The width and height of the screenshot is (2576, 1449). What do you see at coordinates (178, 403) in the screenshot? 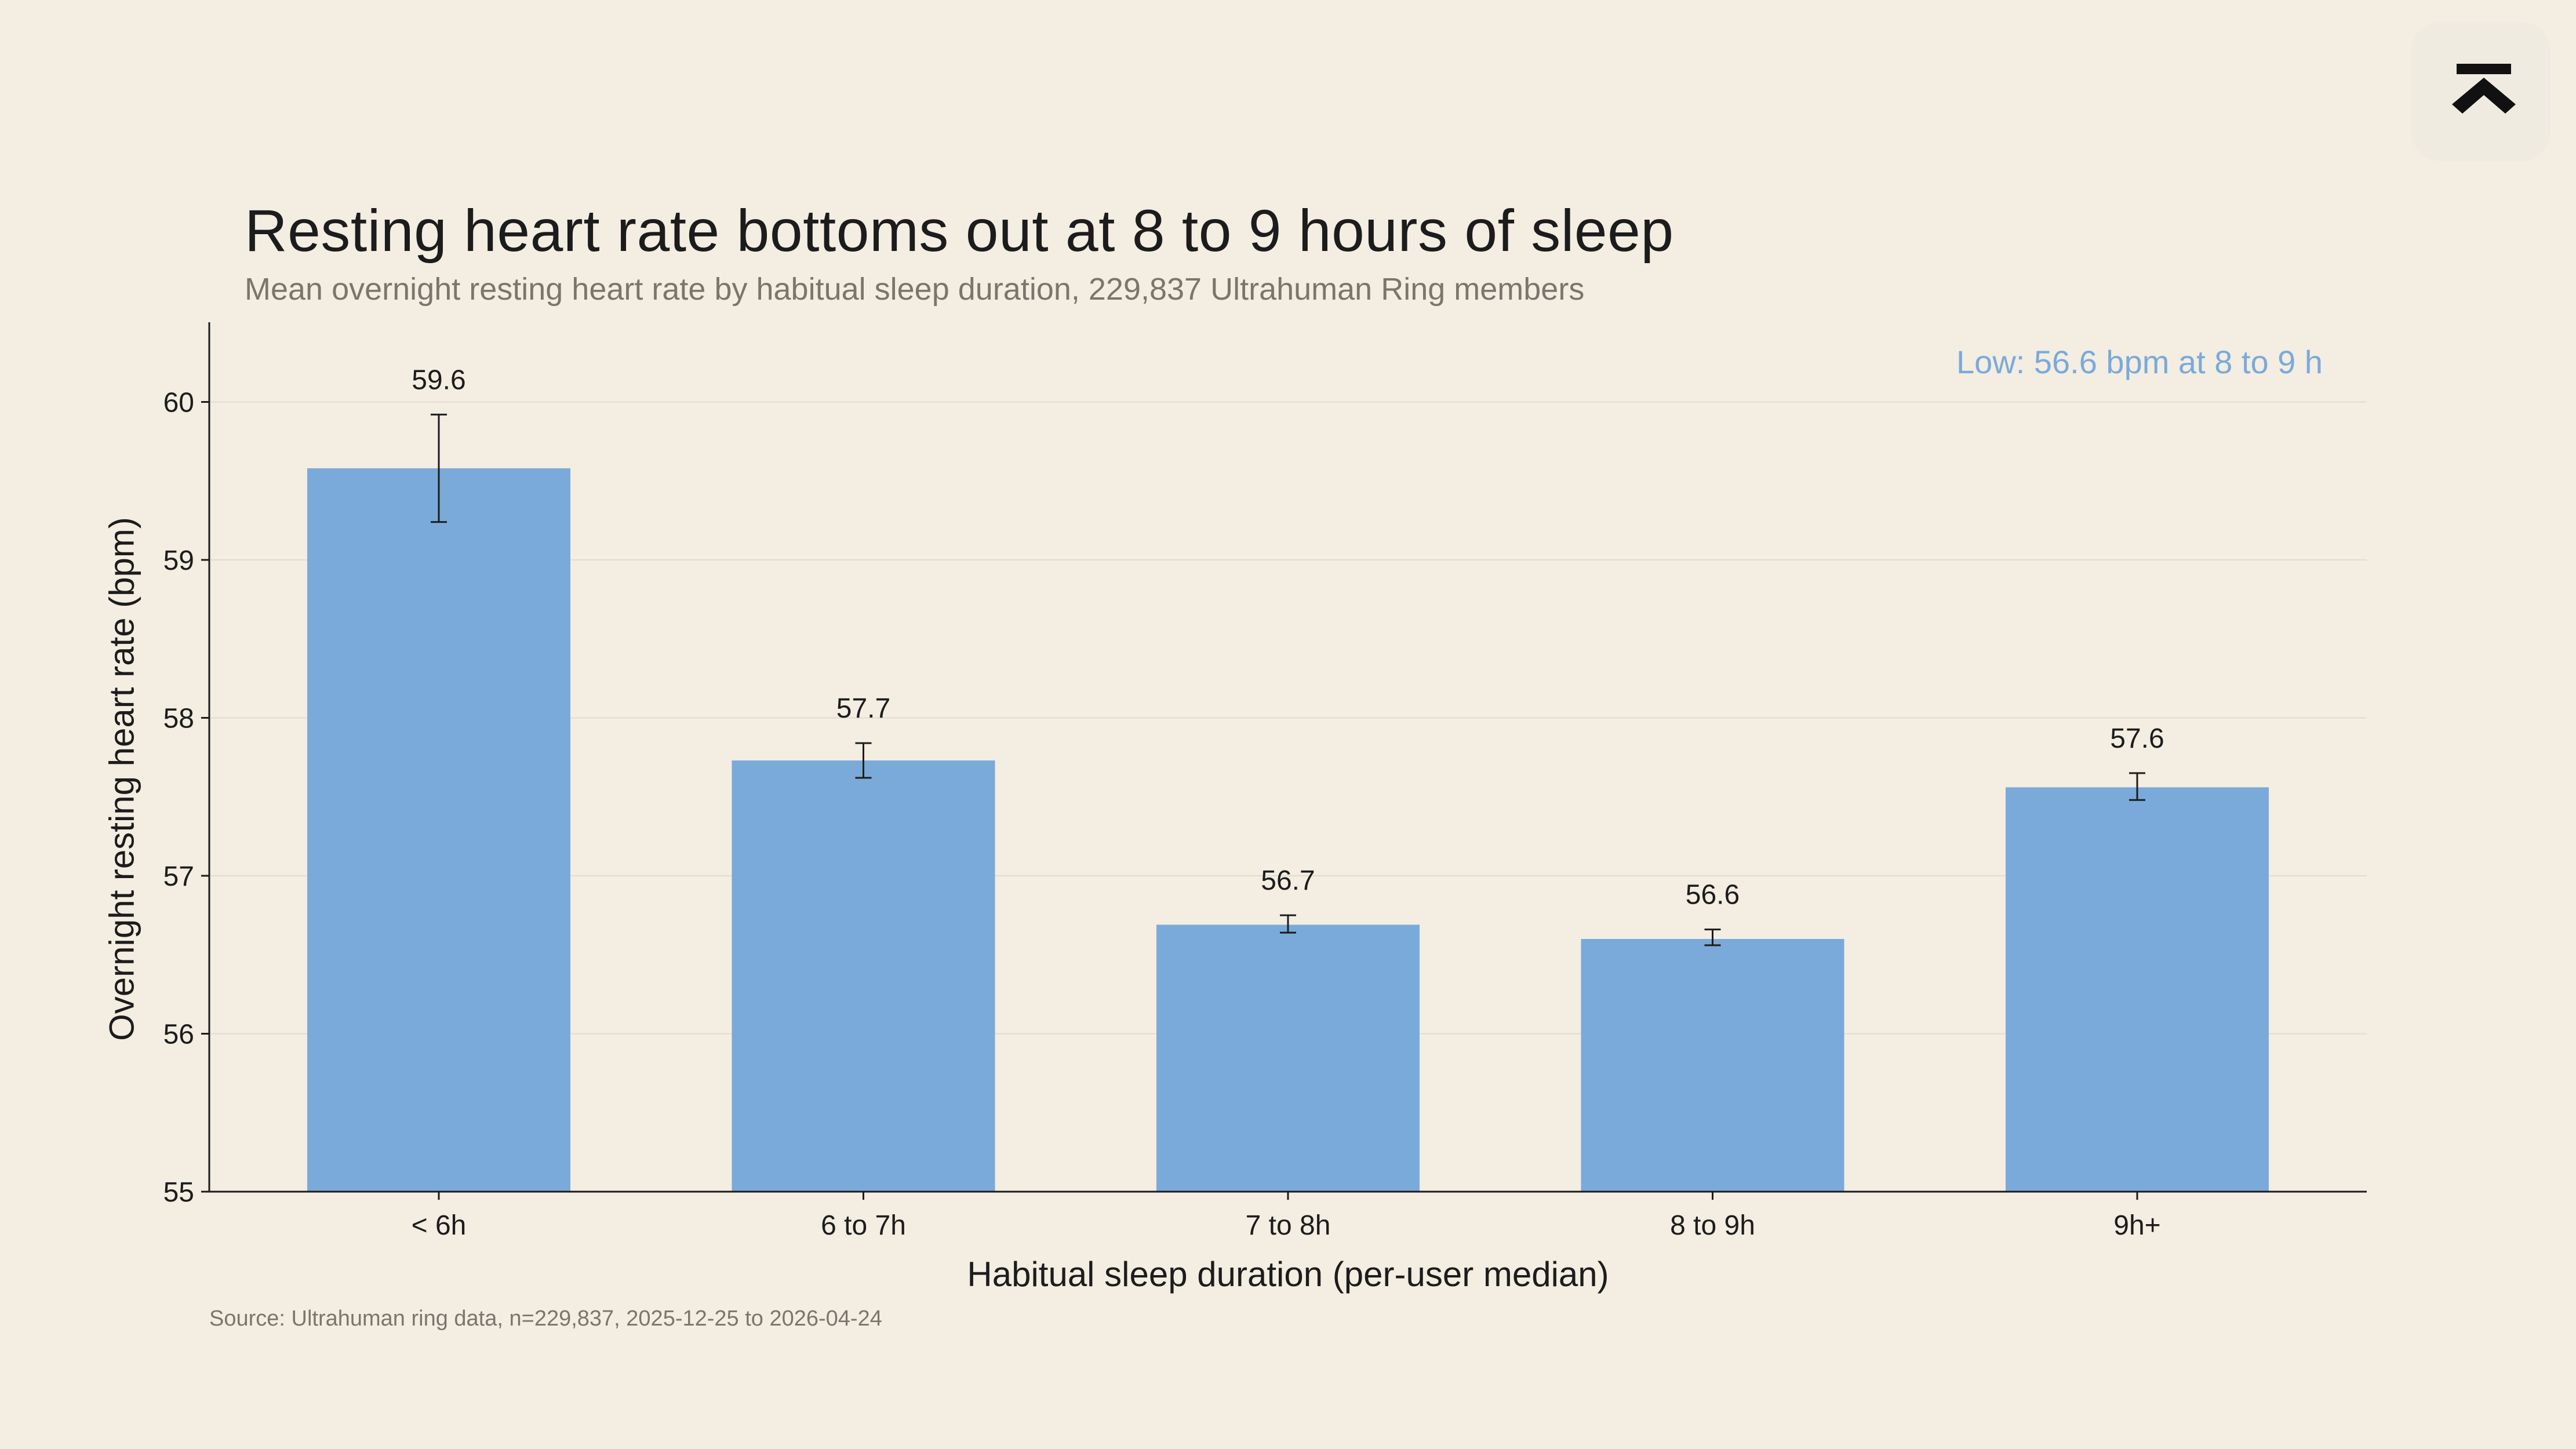
I see `y-tick-label: 60` at bounding box center [178, 403].